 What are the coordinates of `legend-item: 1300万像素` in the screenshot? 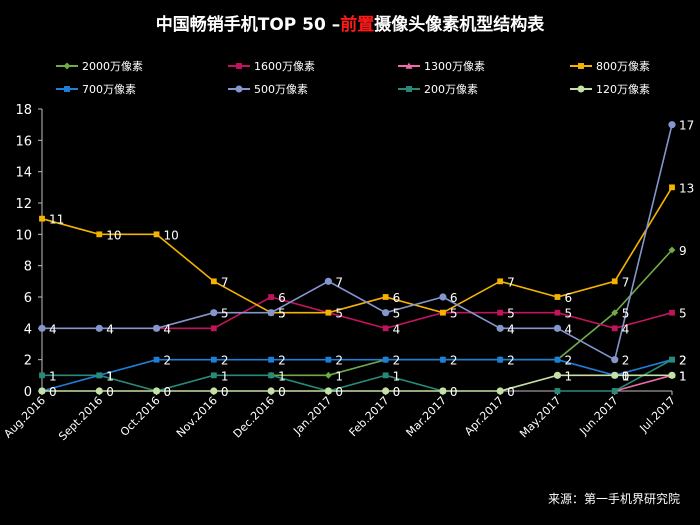 It's located at (441, 66).